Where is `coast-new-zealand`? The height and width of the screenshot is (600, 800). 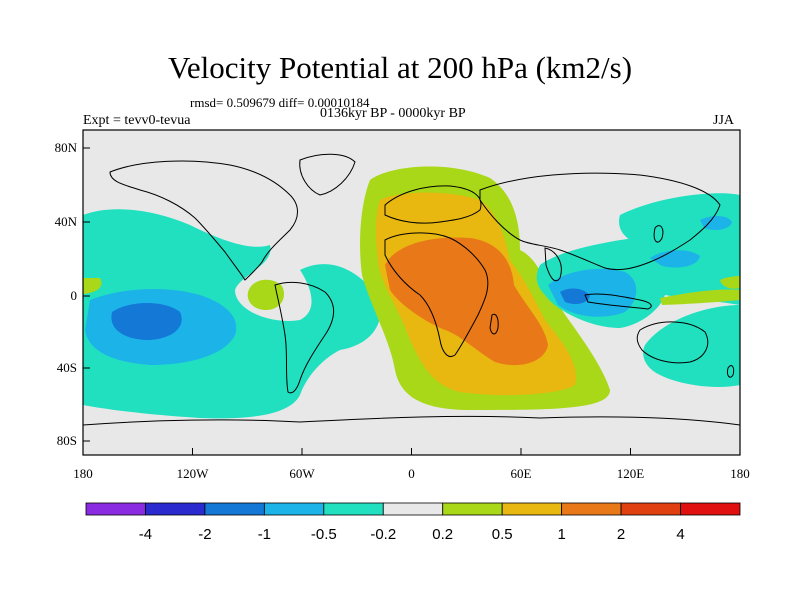 coast-new-zealand is located at coordinates (731, 371).